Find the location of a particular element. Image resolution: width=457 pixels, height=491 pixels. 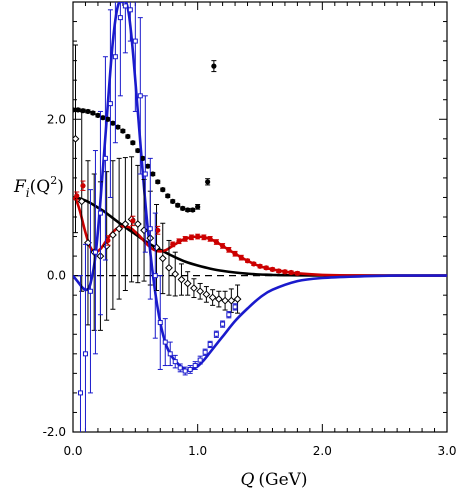

y-axis-symbol: F is located at coordinates (20, 187).